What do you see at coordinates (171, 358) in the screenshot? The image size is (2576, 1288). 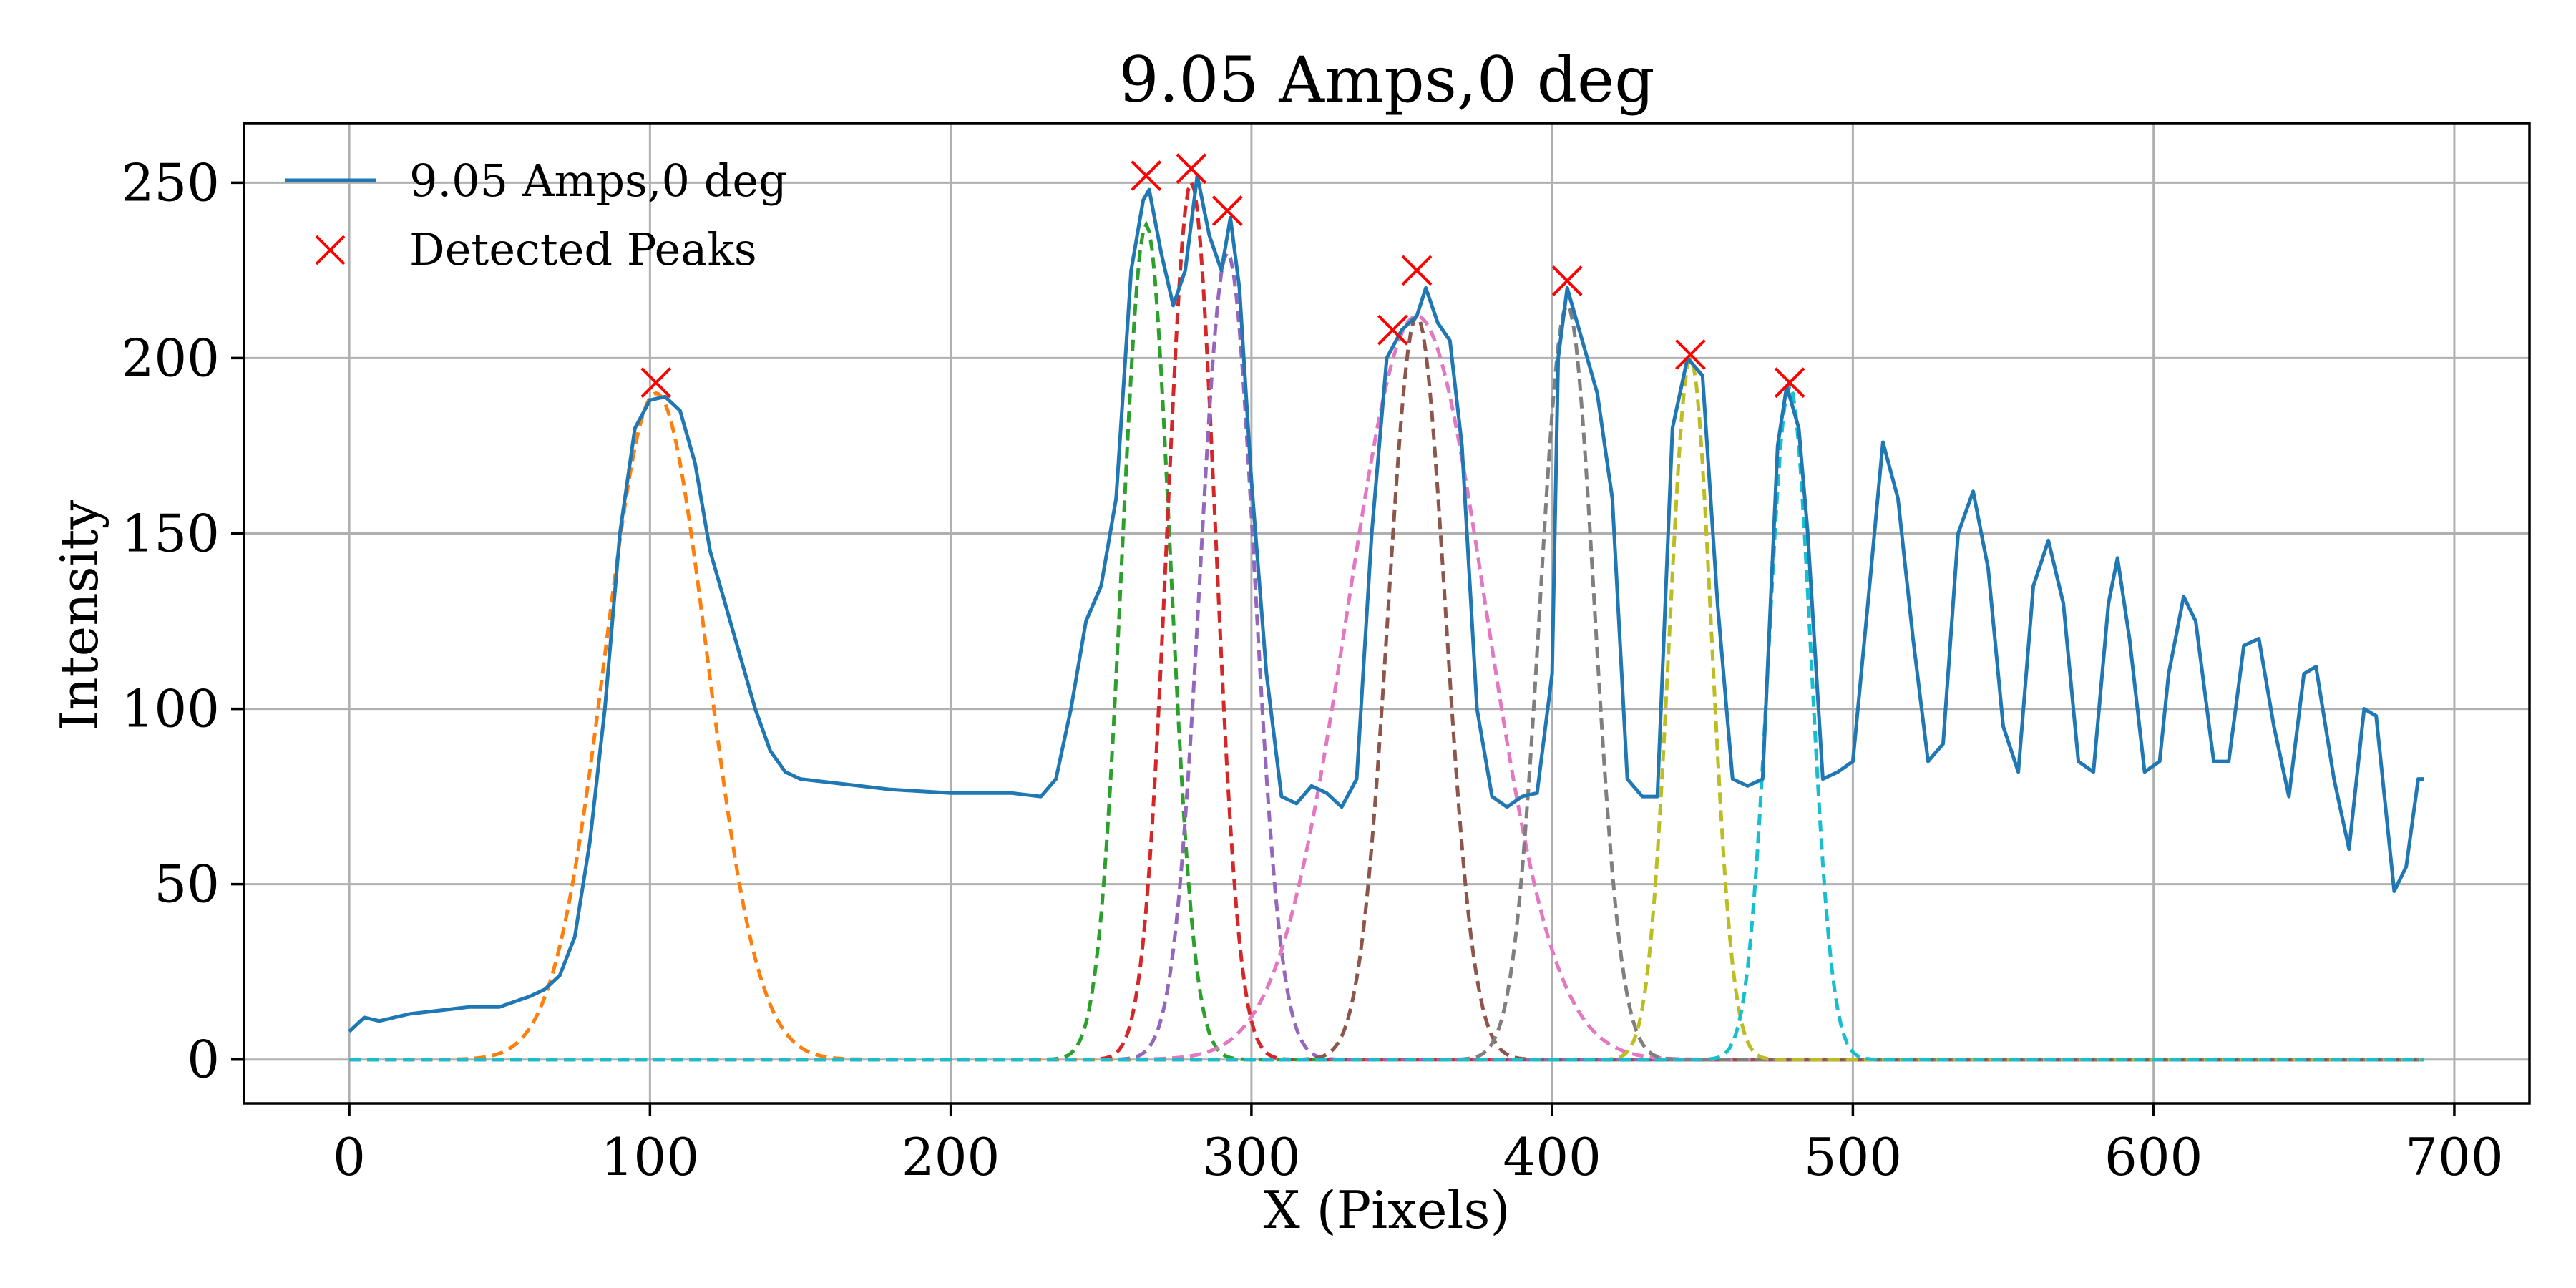 I see `y-tick-label: 200` at bounding box center [171, 358].